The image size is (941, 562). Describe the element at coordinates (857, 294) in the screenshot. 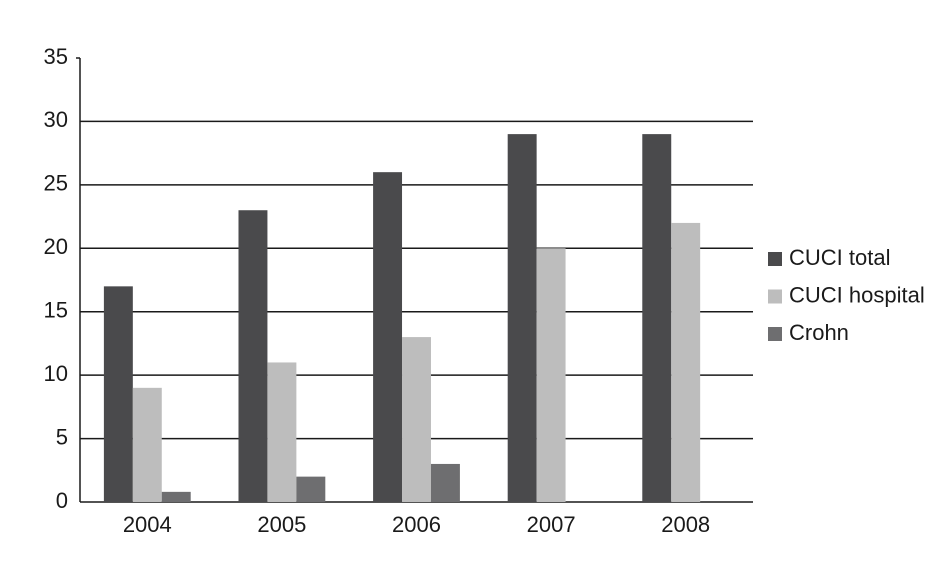

I see `legend-label: CUCI hospital` at that location.